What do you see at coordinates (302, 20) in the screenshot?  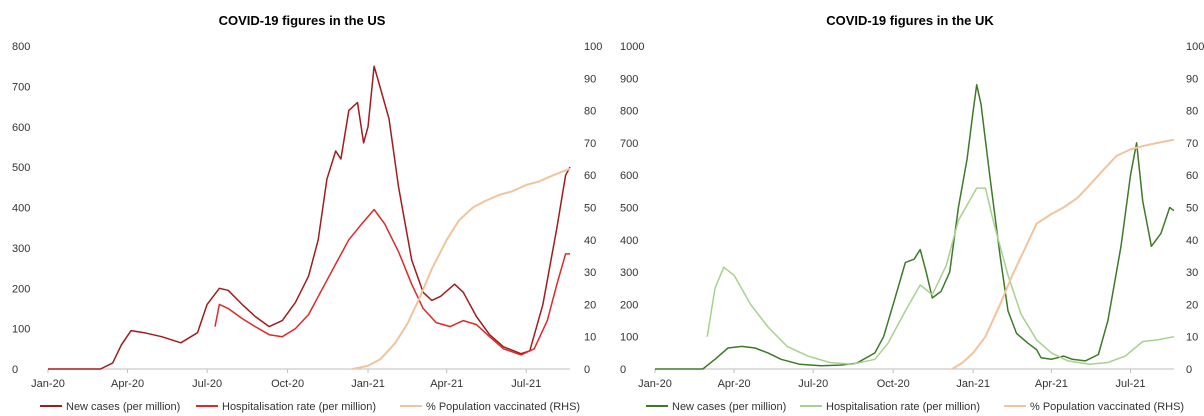 I see `chart-title: COVID-19 figures in the US` at bounding box center [302, 20].